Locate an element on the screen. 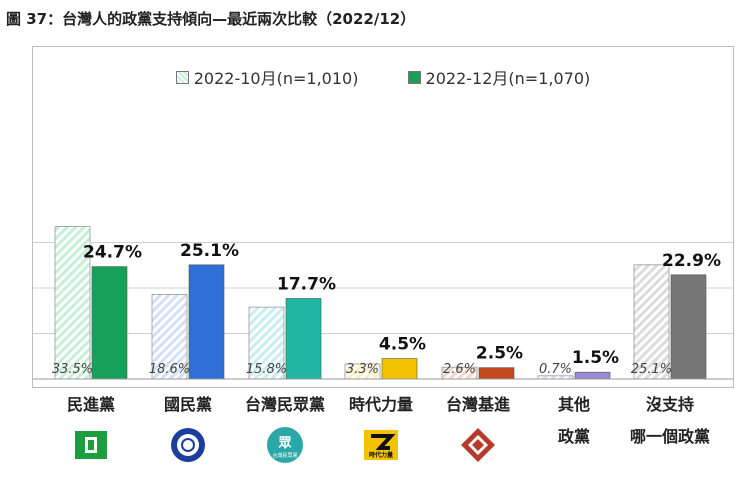 The width and height of the screenshot is (750, 496). category-label: 哪一個政黨 is located at coordinates (669, 436).